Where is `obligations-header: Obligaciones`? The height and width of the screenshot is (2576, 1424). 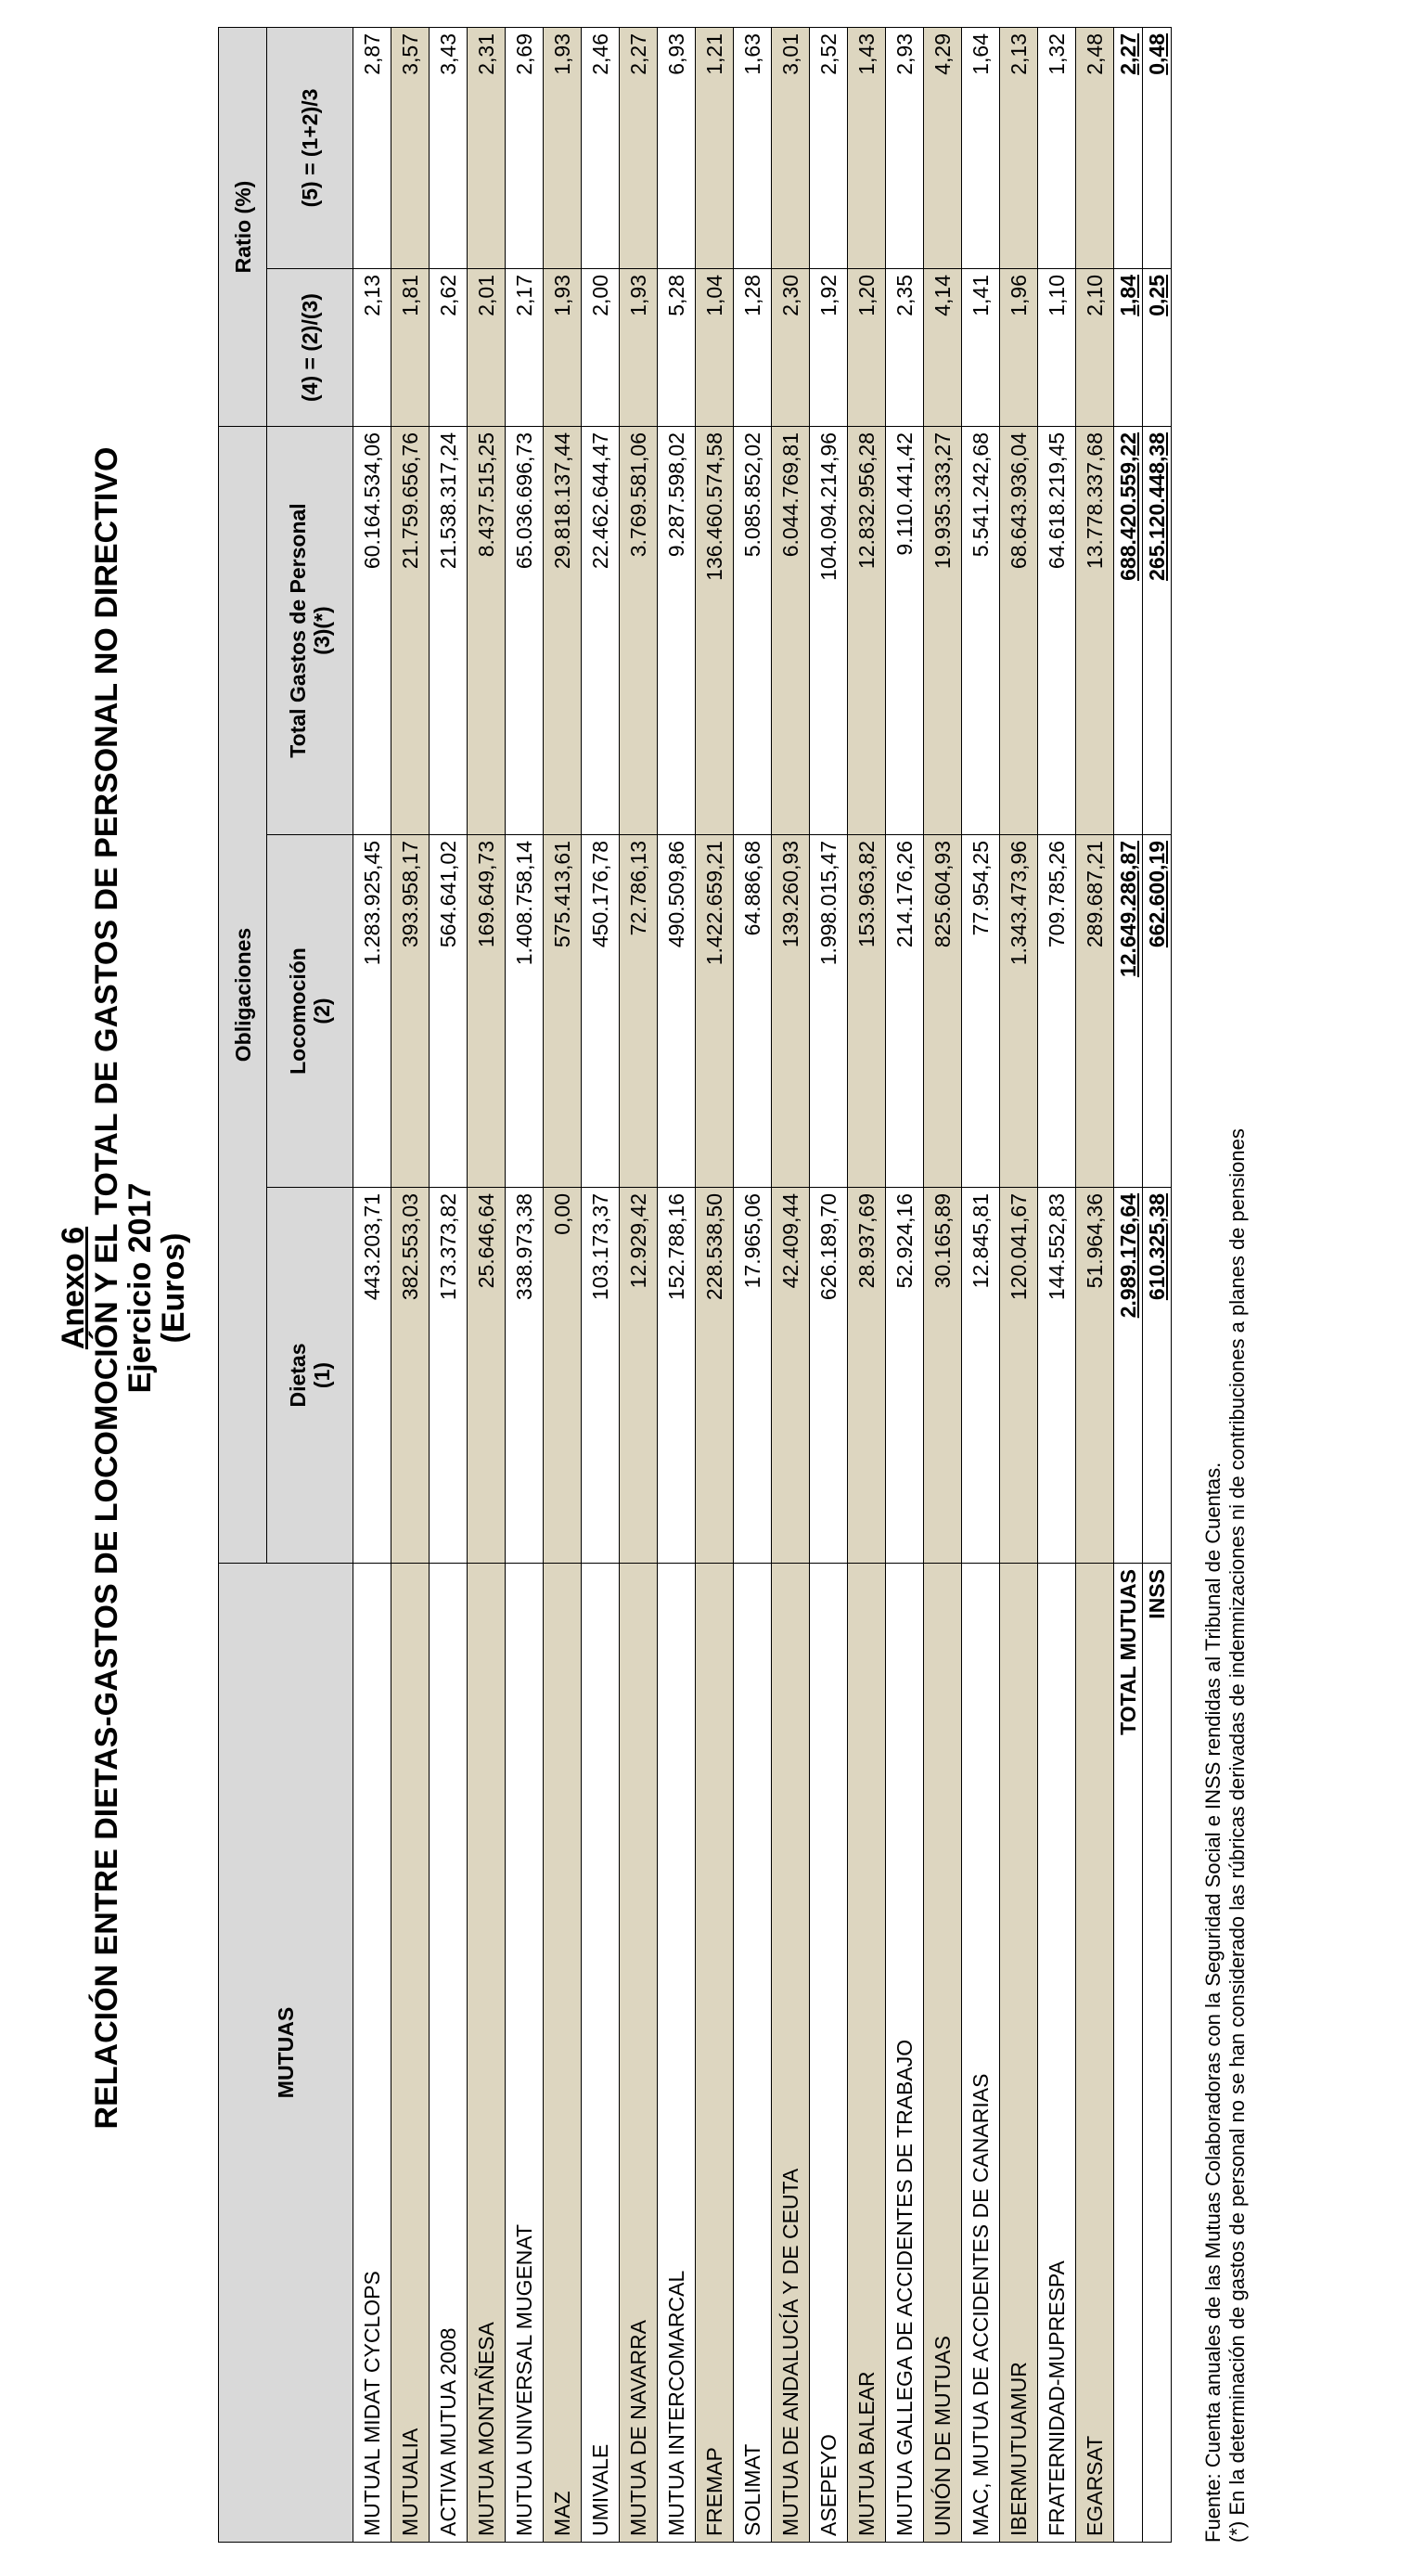 obligations-header: Obligaciones is located at coordinates (243, 995).